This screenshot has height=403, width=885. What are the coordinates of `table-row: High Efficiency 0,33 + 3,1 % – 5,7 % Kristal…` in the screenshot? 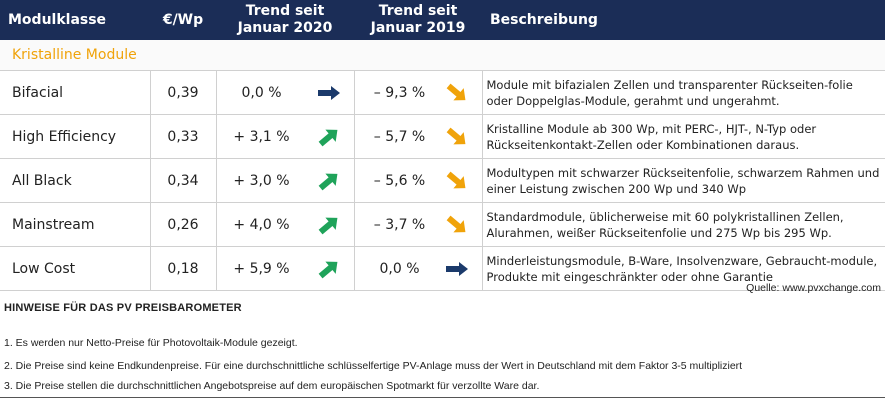 It's located at (442, 136).